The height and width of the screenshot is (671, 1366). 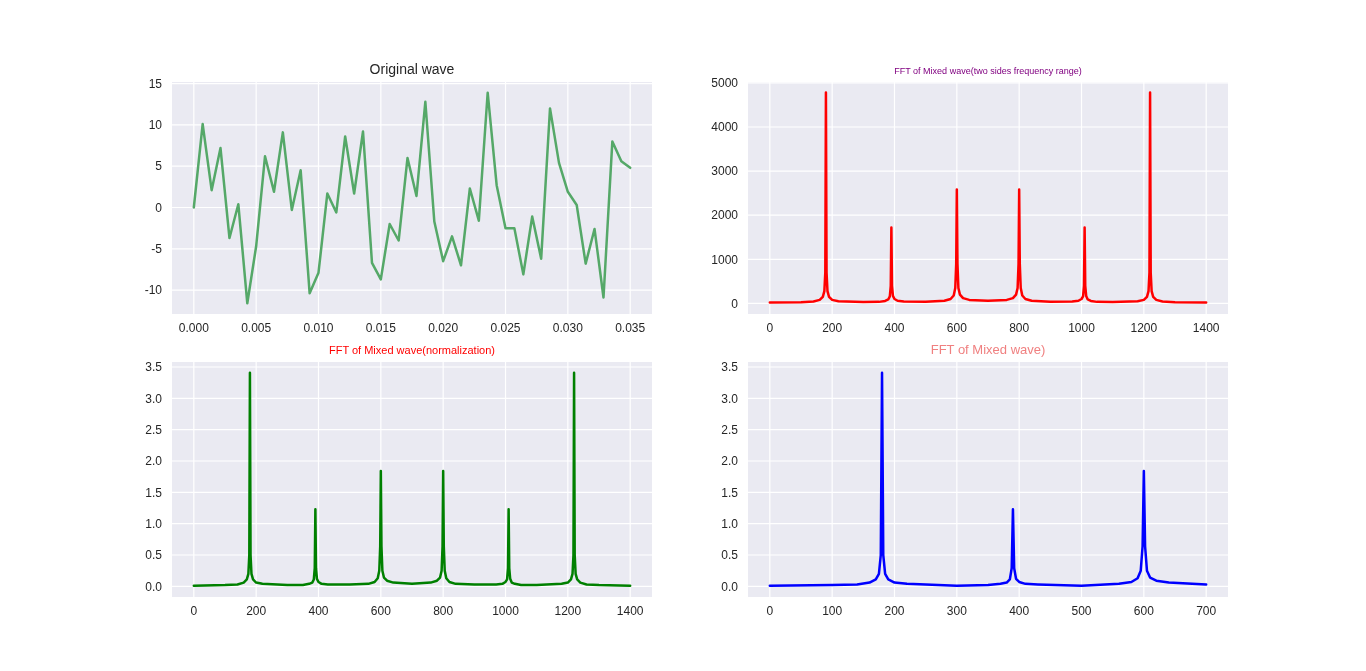 What do you see at coordinates (725, 215) in the screenshot?
I see `y-tick-label: 2000` at bounding box center [725, 215].